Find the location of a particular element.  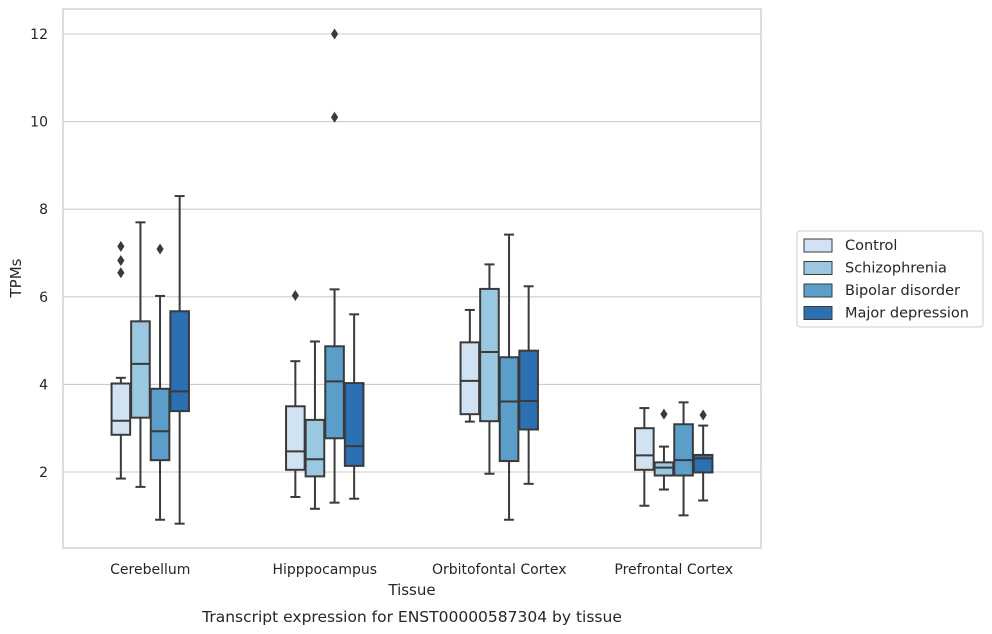

y-tick-label: 4 is located at coordinates (43, 385).